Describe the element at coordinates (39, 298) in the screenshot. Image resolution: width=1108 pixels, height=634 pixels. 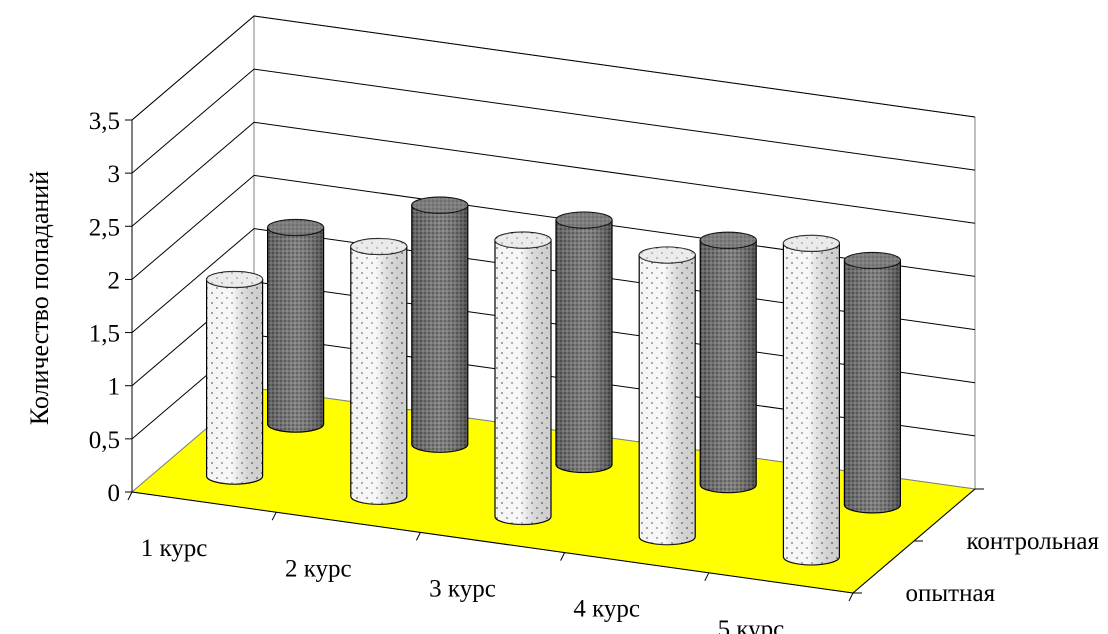
I see `y-axis-title: Количество попаданий` at that location.